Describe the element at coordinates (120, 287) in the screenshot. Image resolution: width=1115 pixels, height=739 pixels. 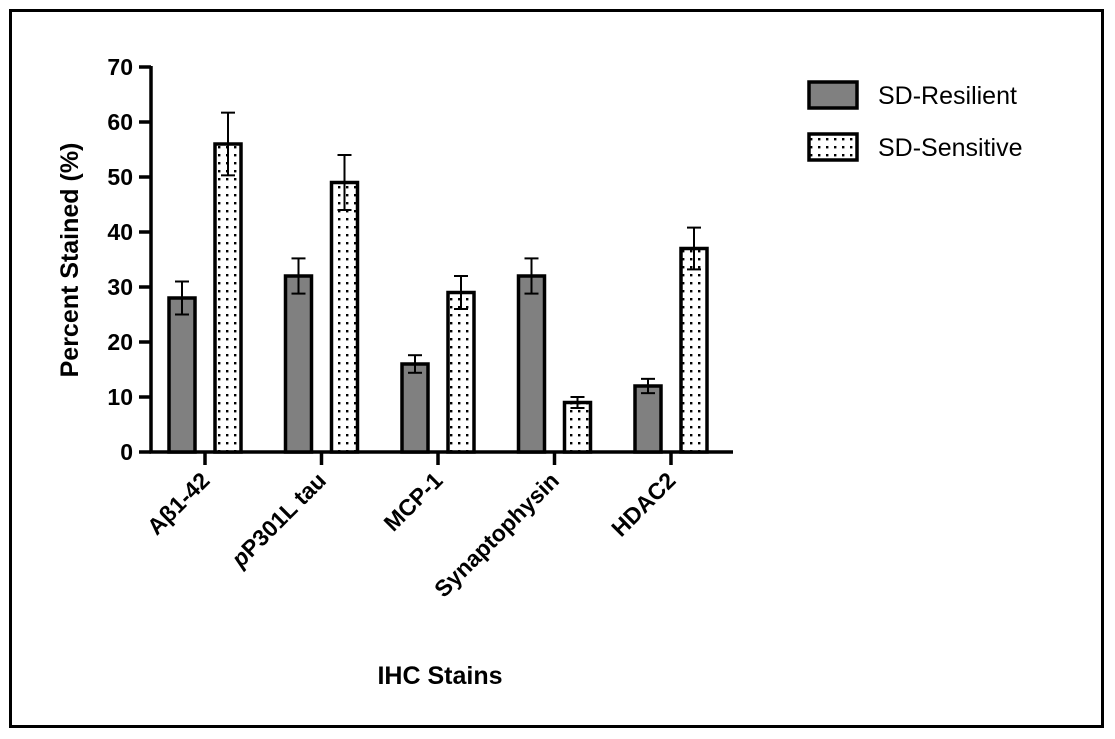
I see `y-tick-label: 30` at that location.